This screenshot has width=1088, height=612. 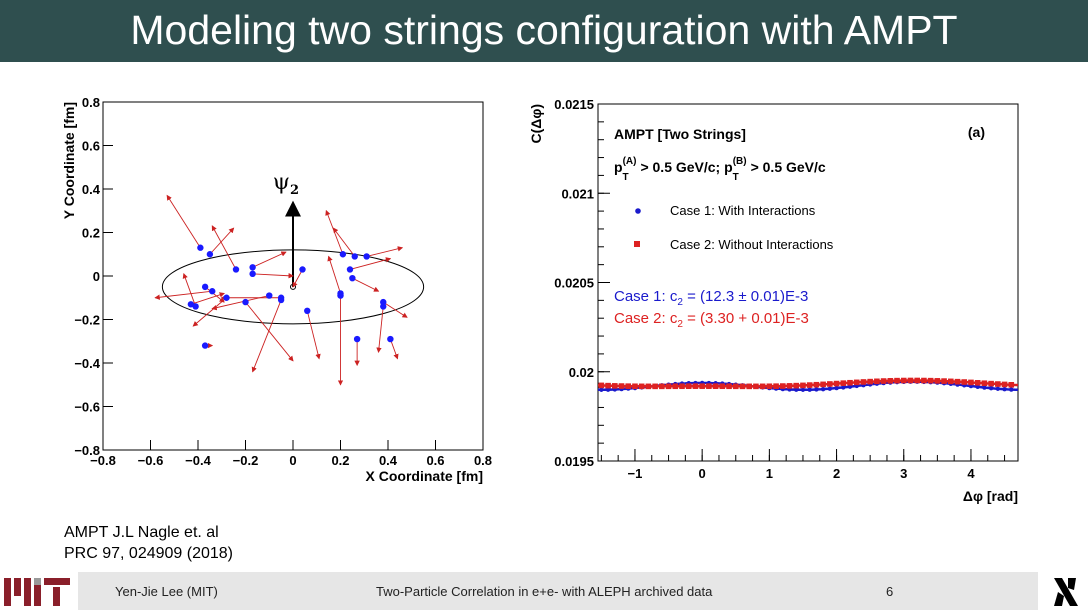 What do you see at coordinates (87, 363) in the screenshot?
I see `y-tick-label: −0.4` at bounding box center [87, 363].